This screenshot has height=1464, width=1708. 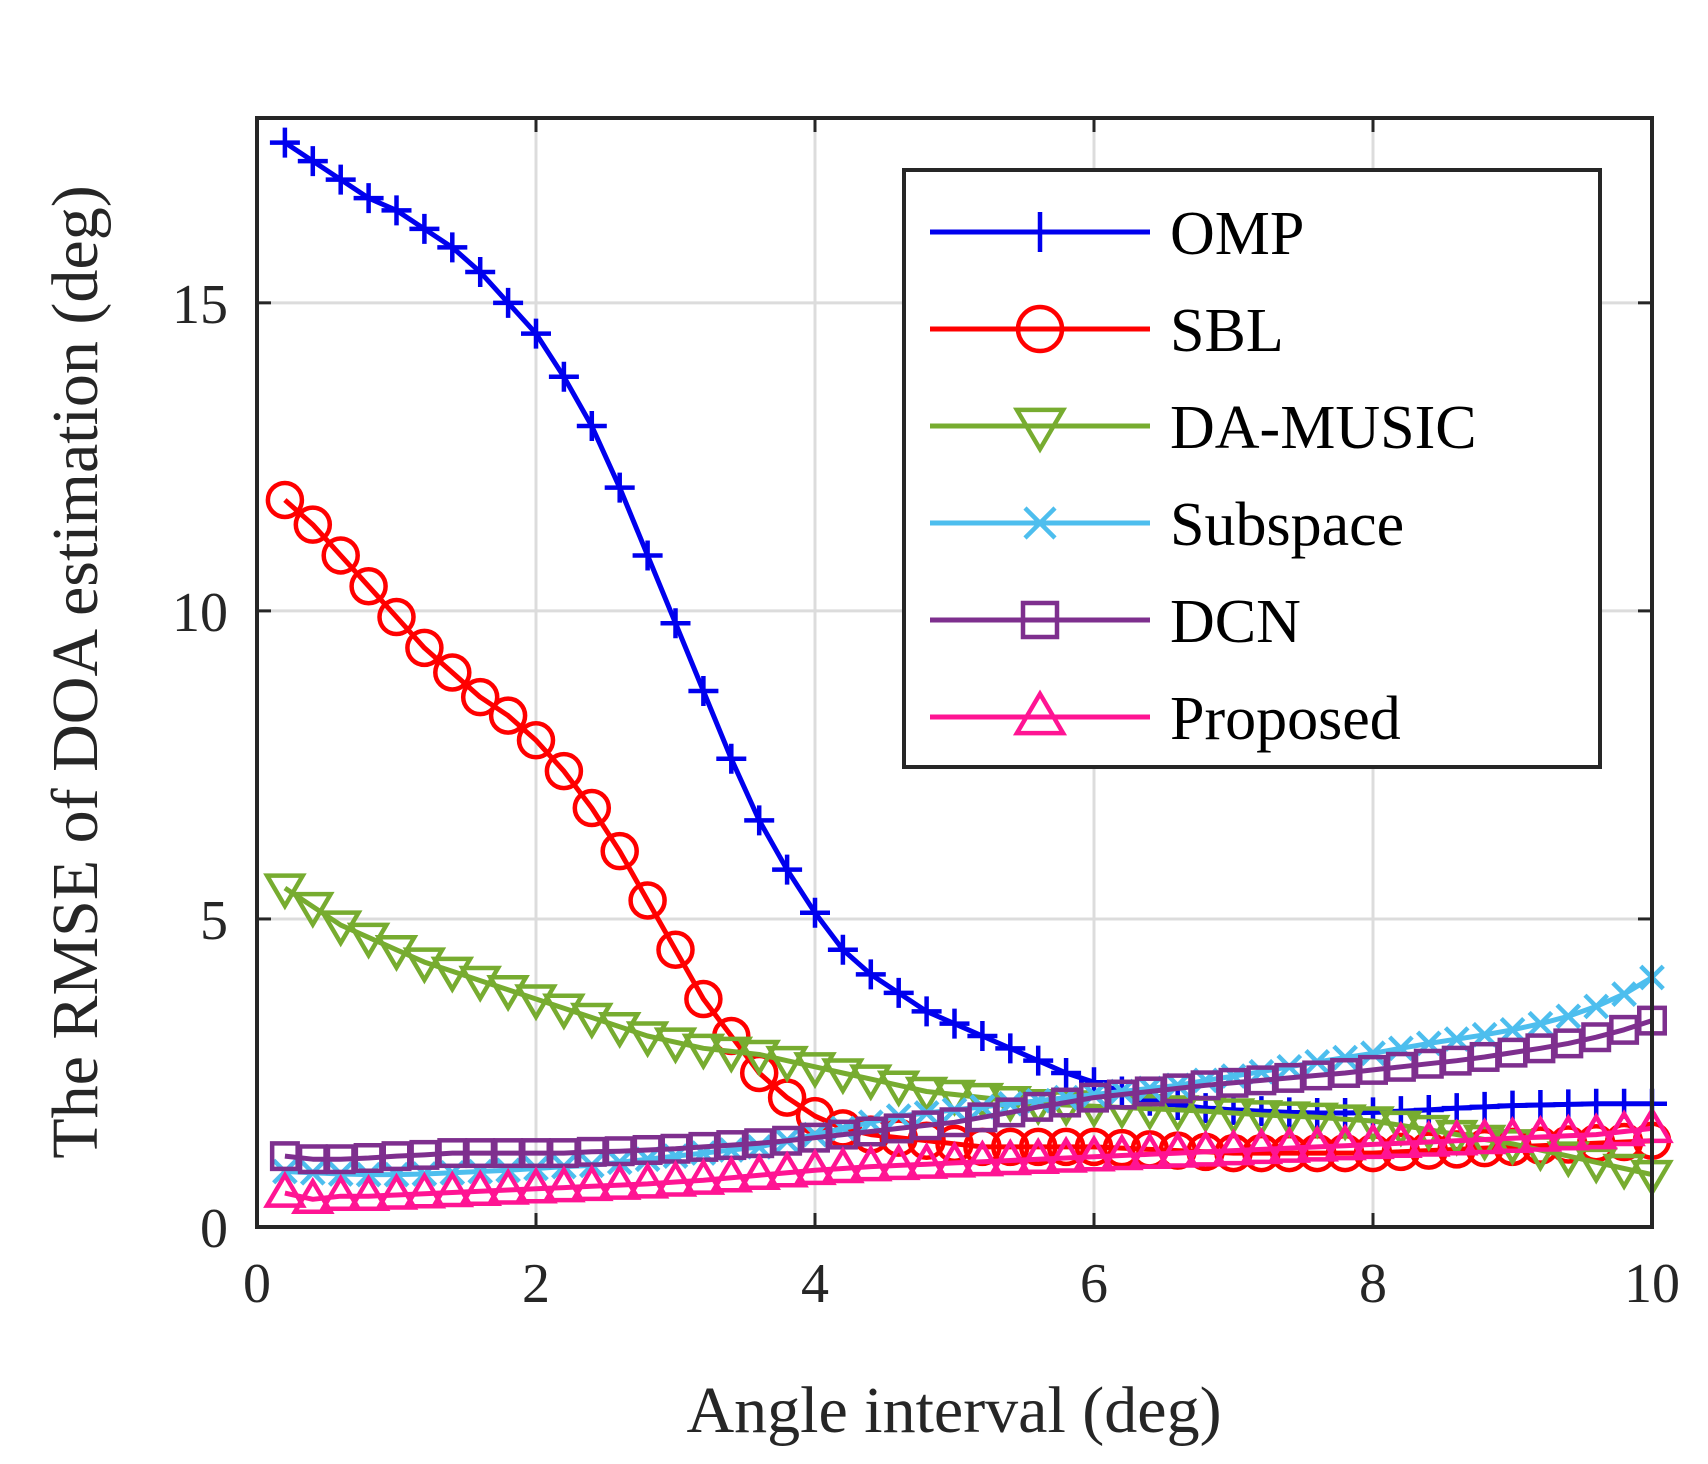 I want to click on legend-label: SBL, so click(x=1227, y=331).